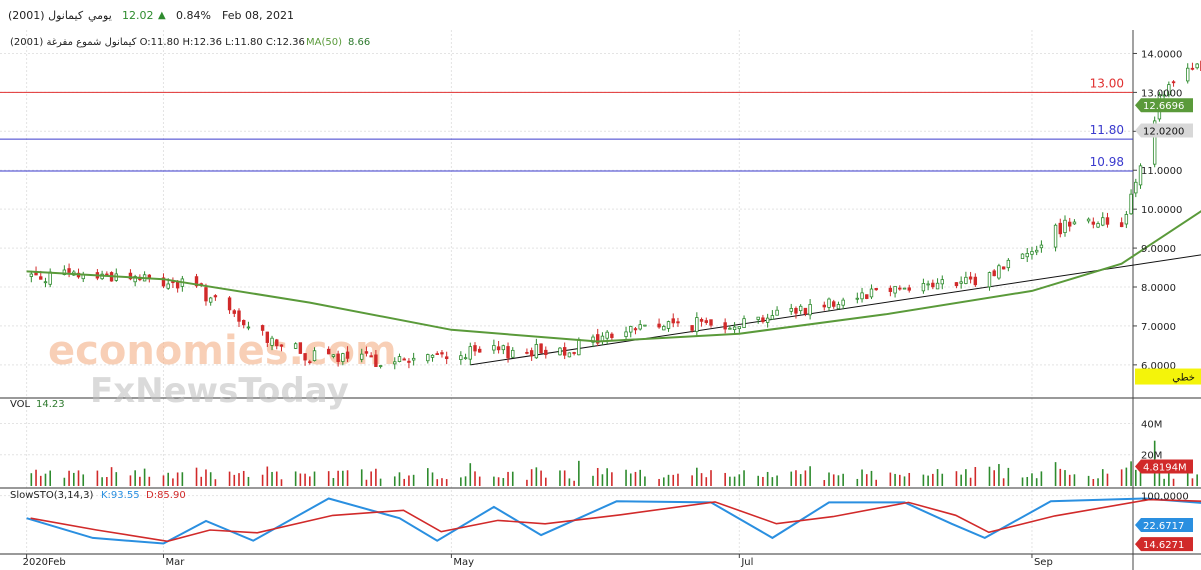 The image size is (1201, 570). I want to click on stoch-tick-label: 100.0000, so click(1165, 497).